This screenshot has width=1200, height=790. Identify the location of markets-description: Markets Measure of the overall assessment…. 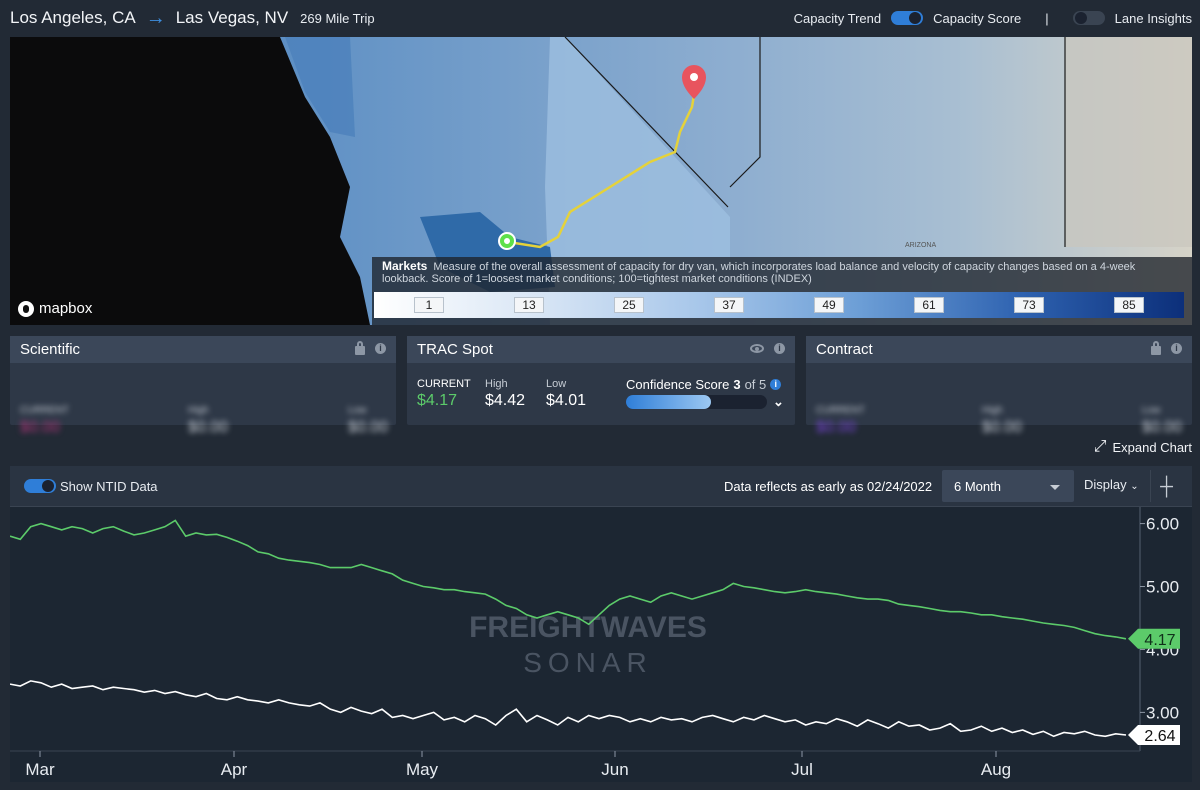
(782, 272).